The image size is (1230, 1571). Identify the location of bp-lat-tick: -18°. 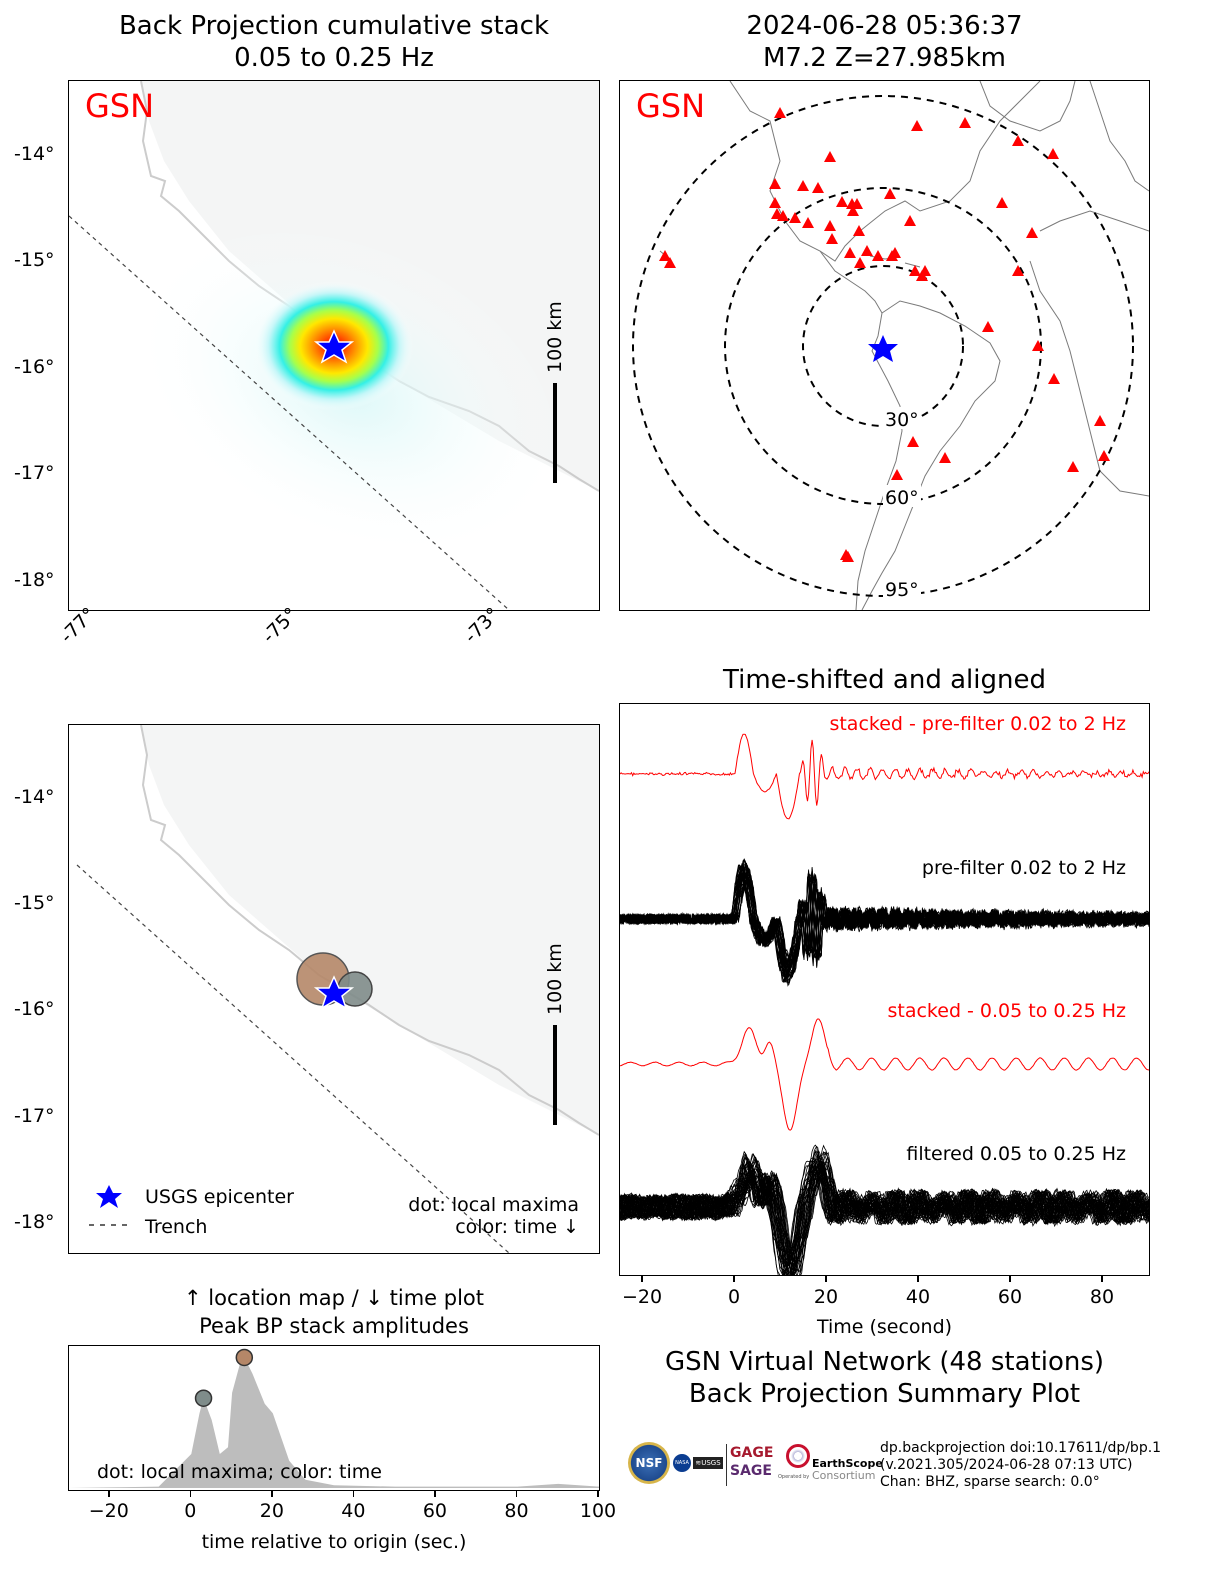
(34, 580).